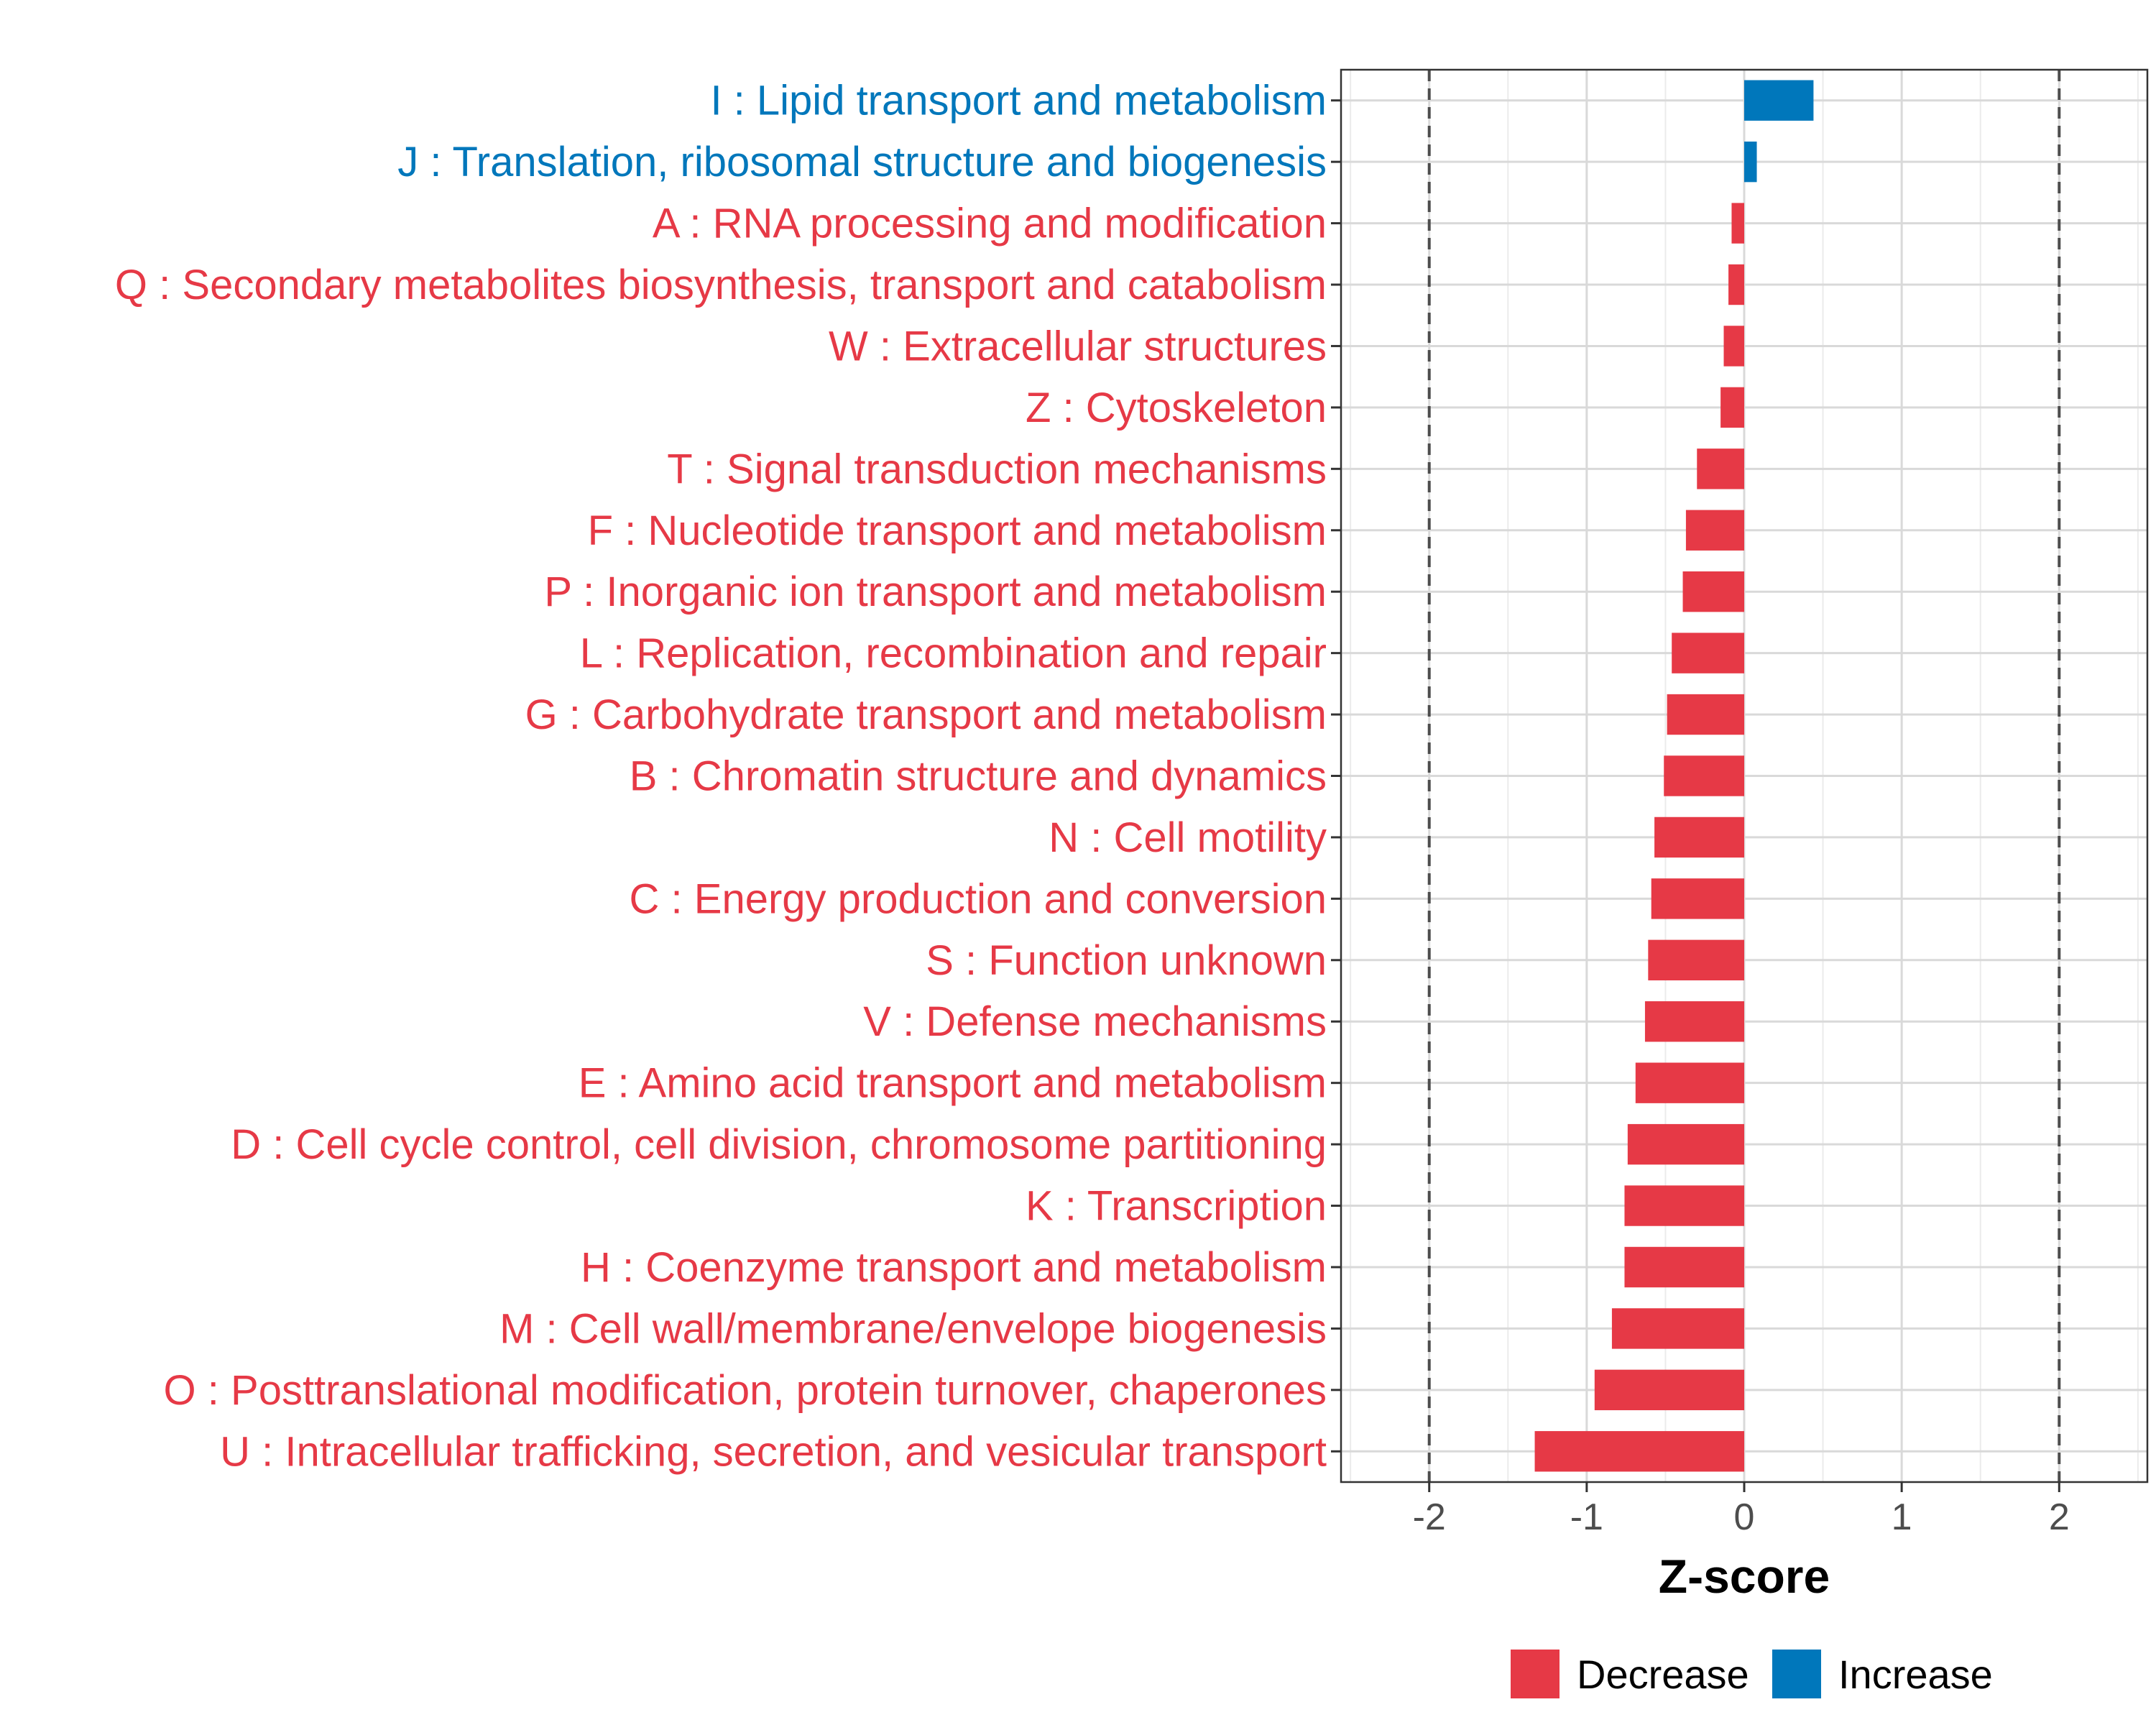 The image size is (2156, 1725). I want to click on x-tick-label: -2, so click(1429, 1517).